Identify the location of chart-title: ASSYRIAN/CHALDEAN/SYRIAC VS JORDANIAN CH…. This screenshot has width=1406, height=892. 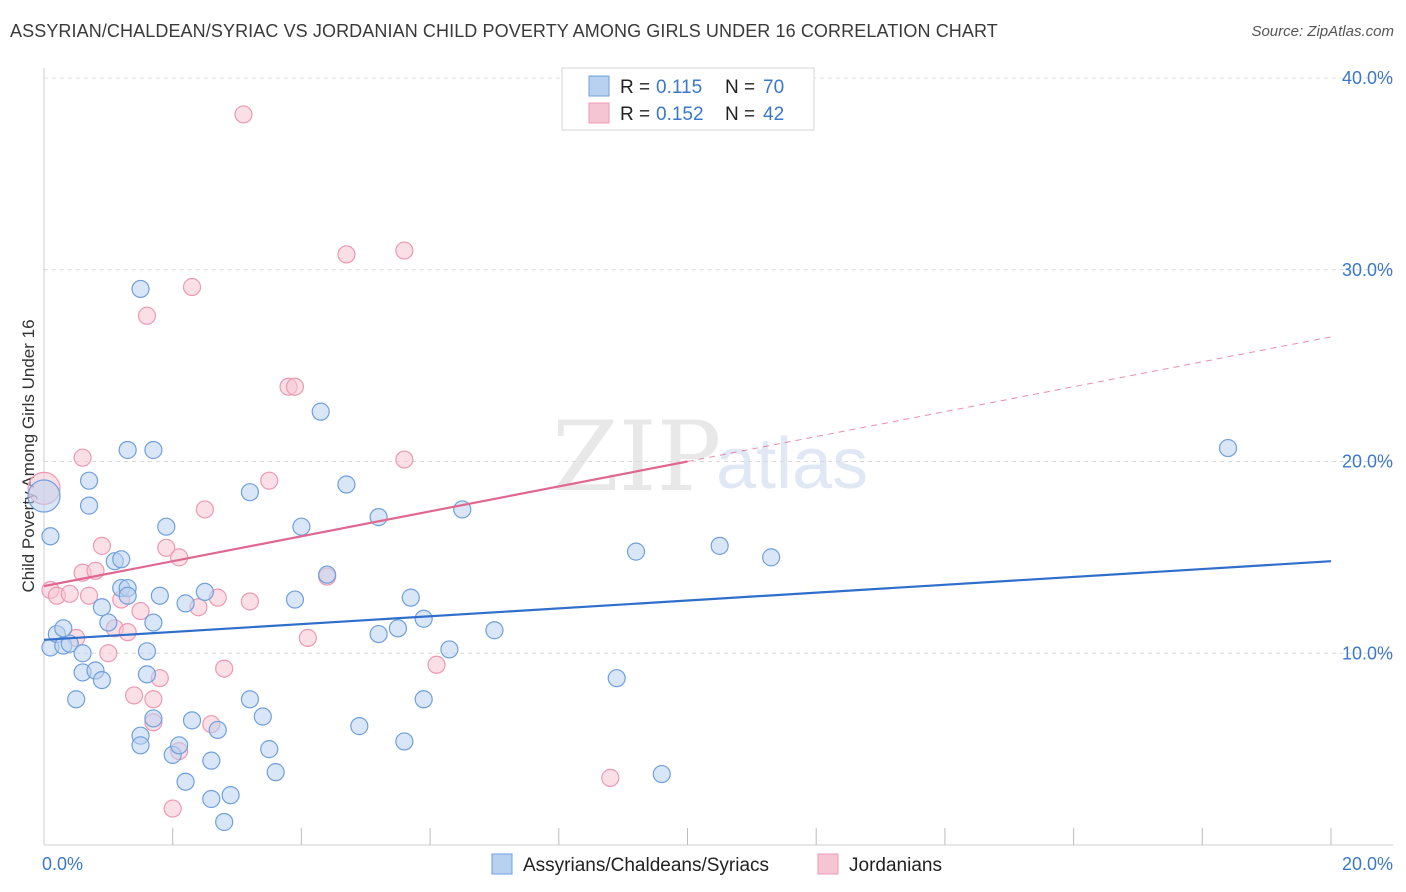
(504, 31).